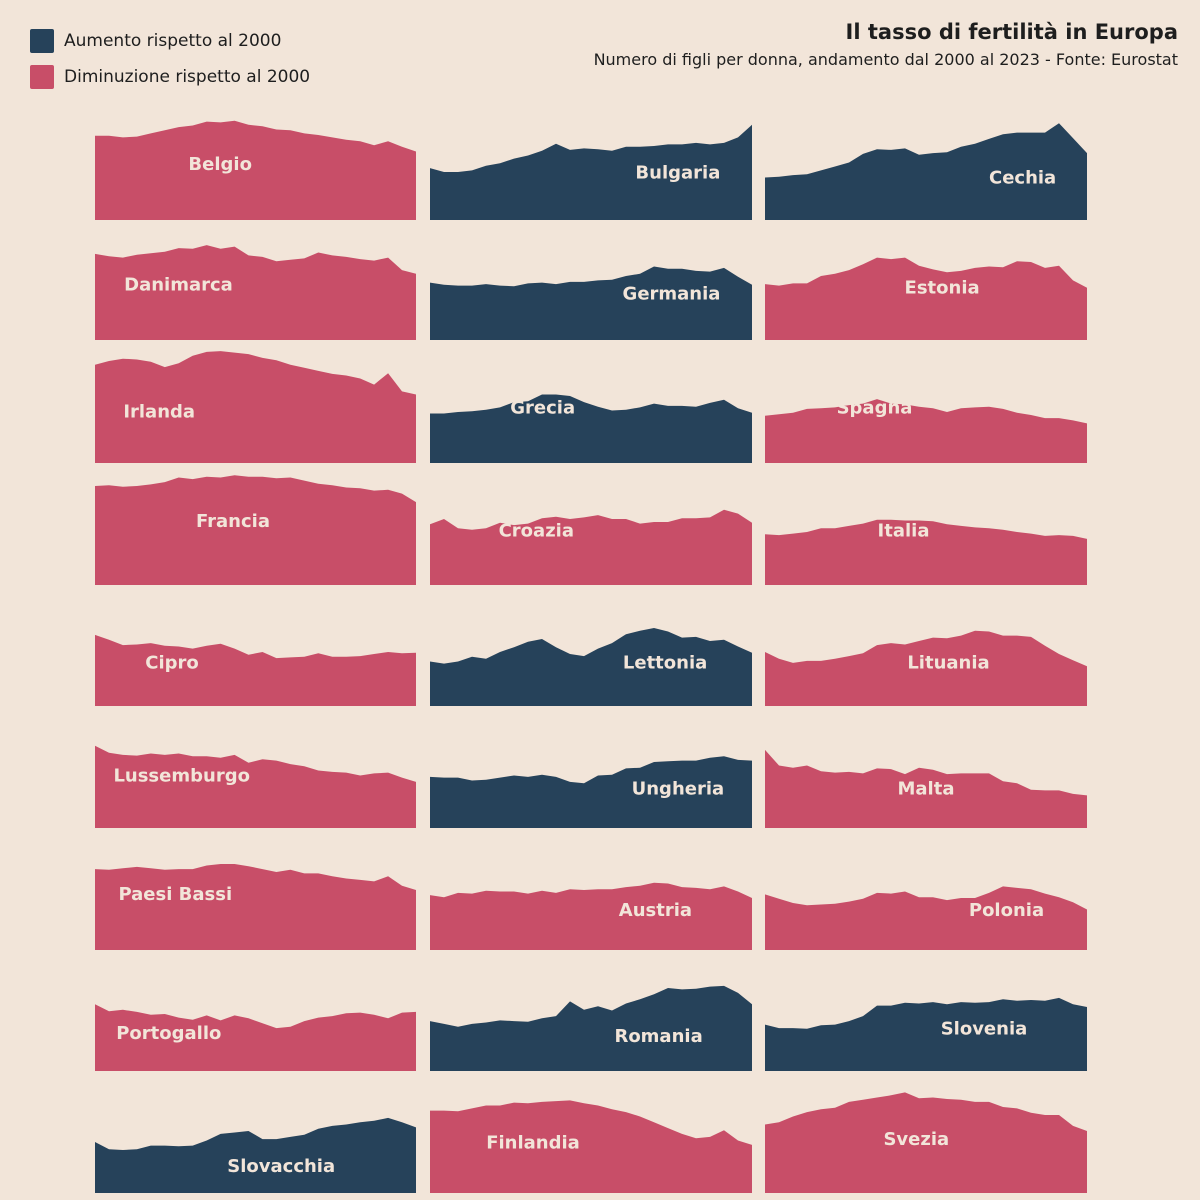 The height and width of the screenshot is (1200, 1200). I want to click on area-belgio, so click(255, 170).